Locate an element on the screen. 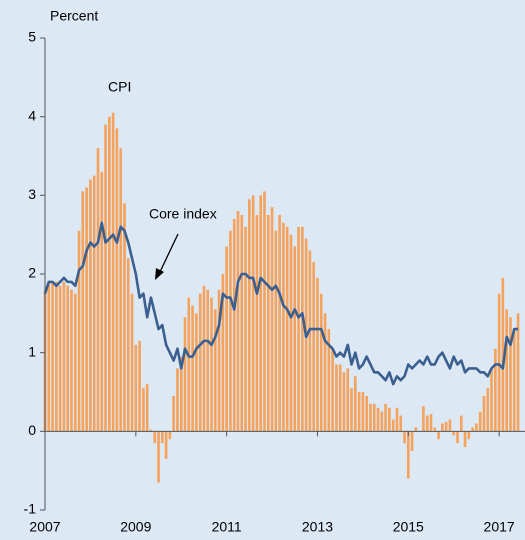 The width and height of the screenshot is (525, 540). y-tick-label: 2 is located at coordinates (32, 273).